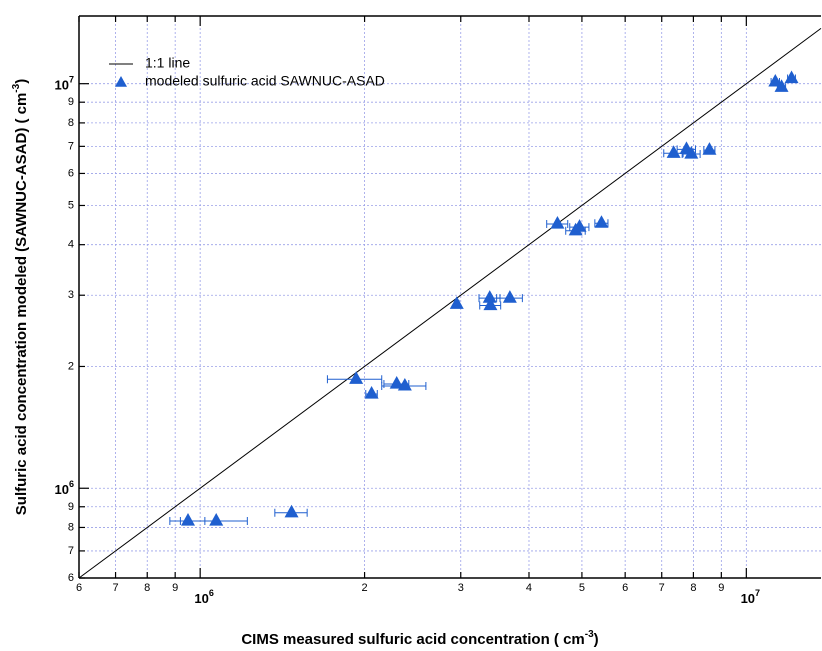 Image resolution: width=822 pixels, height=651 pixels. I want to click on legend-label: 1:1 line, so click(167, 63).